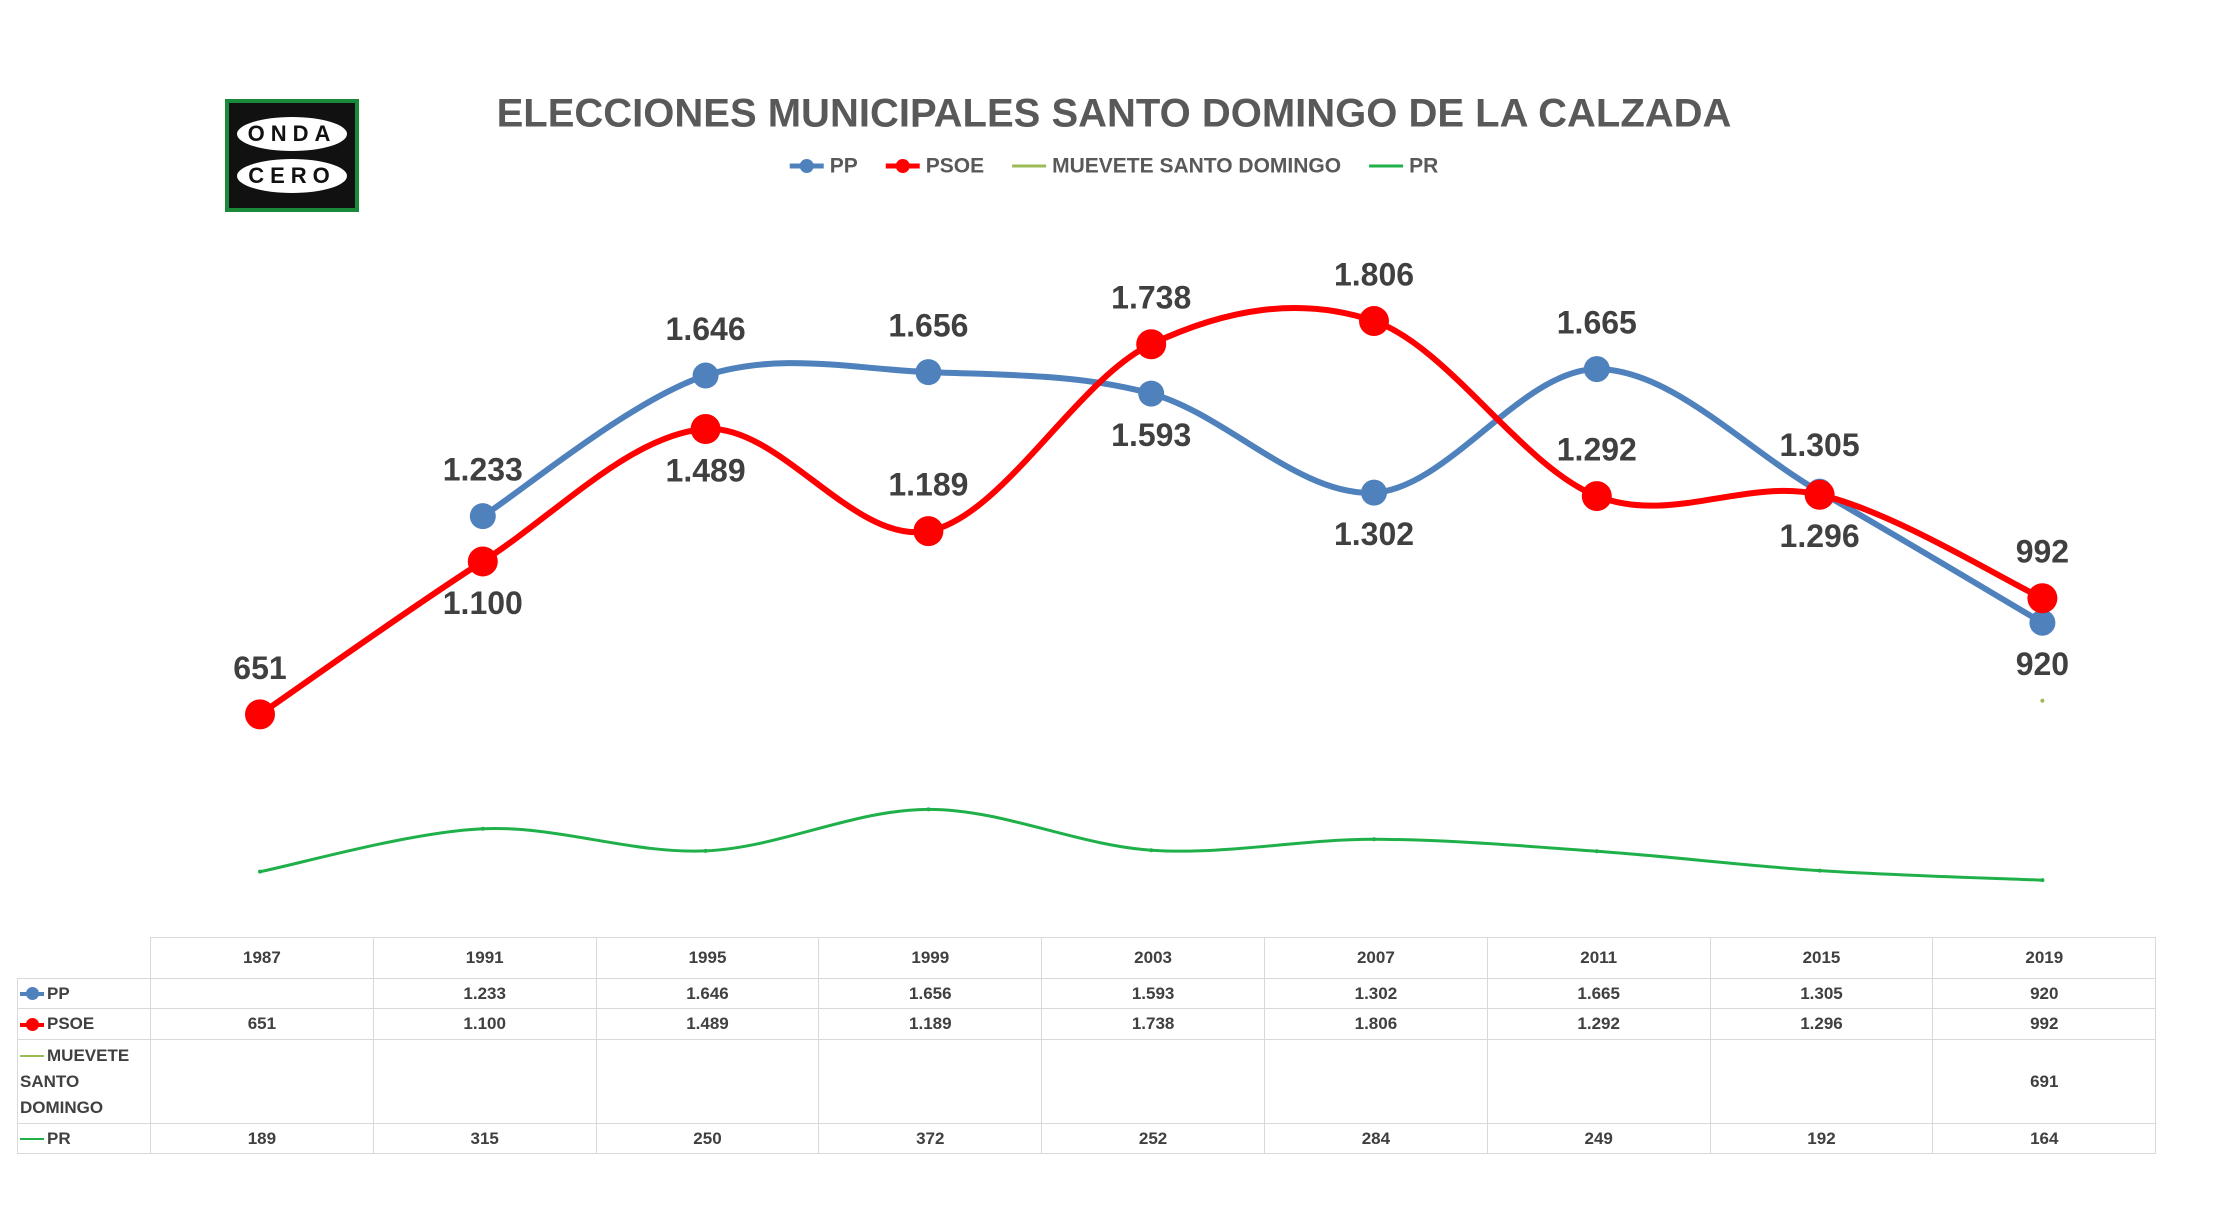 The height and width of the screenshot is (1222, 2235). Describe the element at coordinates (707, 958) in the screenshot. I see `header-cell: 1995` at that location.